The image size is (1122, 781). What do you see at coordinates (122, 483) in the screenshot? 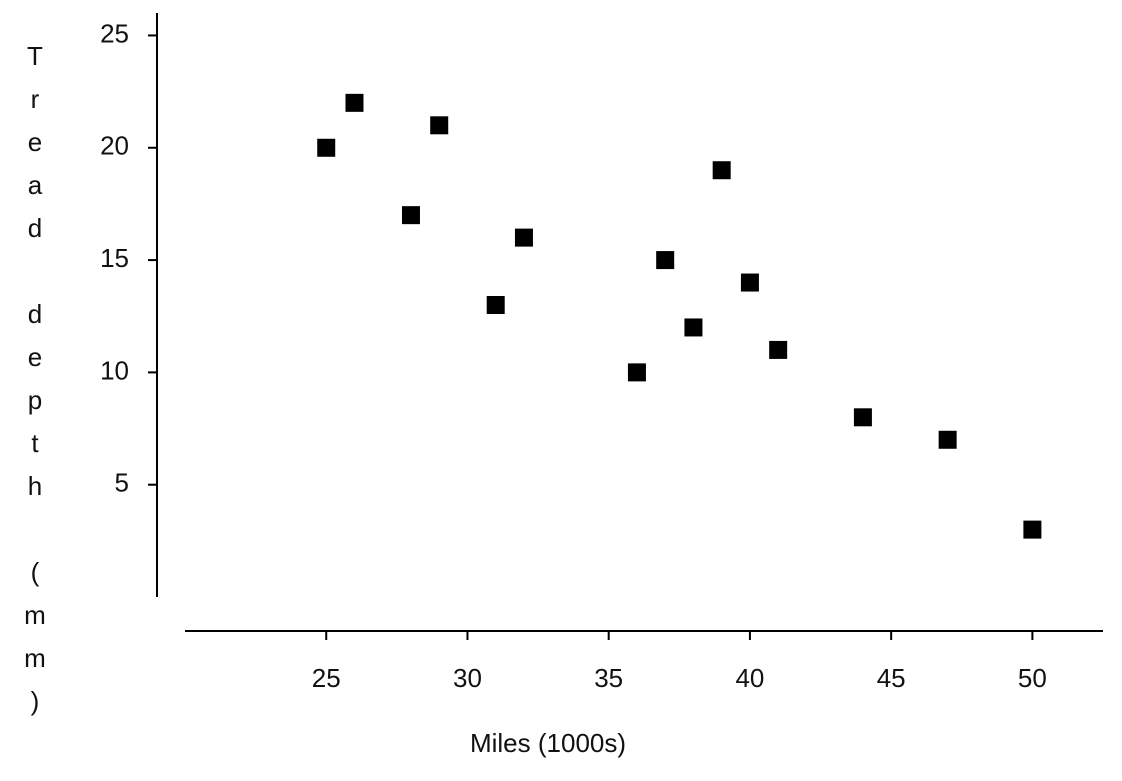
I see `y-tick-label: 5` at bounding box center [122, 483].